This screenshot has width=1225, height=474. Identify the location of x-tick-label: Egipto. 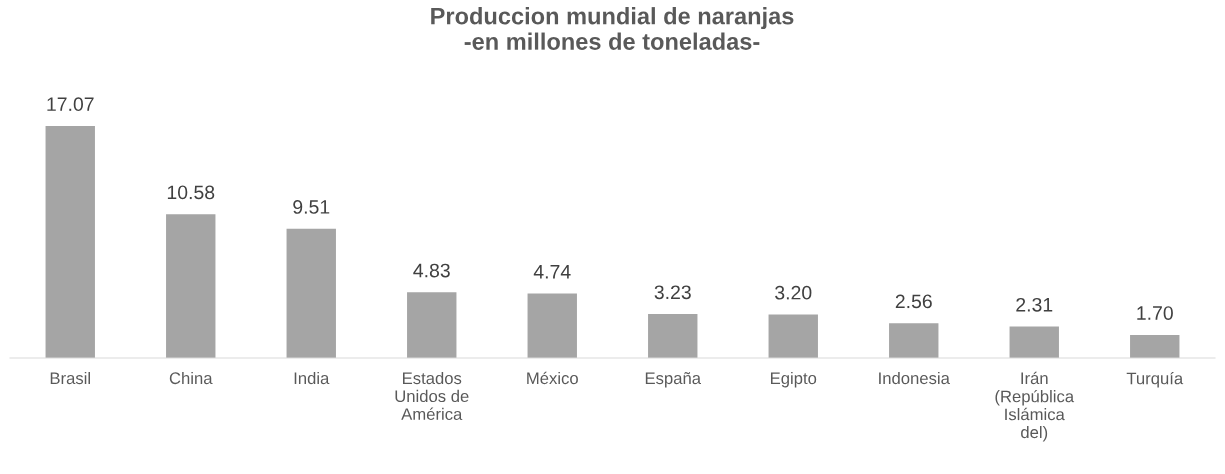
(793, 379).